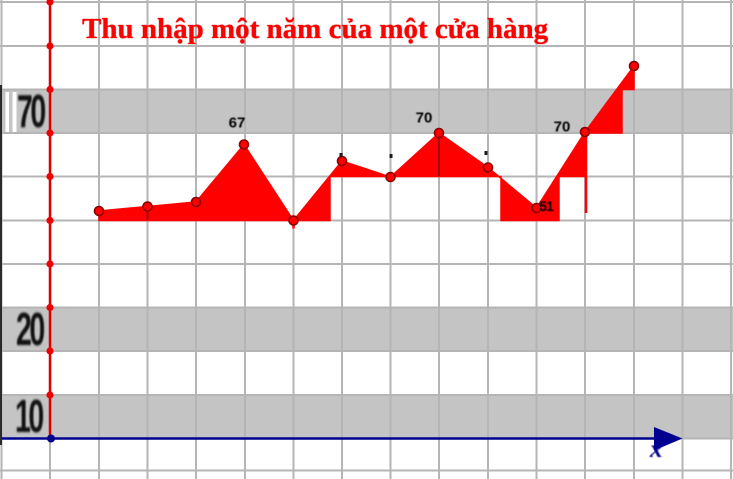 The image size is (733, 479). Describe the element at coordinates (237, 123) in the screenshot. I see `point-label-month4: 67` at that location.